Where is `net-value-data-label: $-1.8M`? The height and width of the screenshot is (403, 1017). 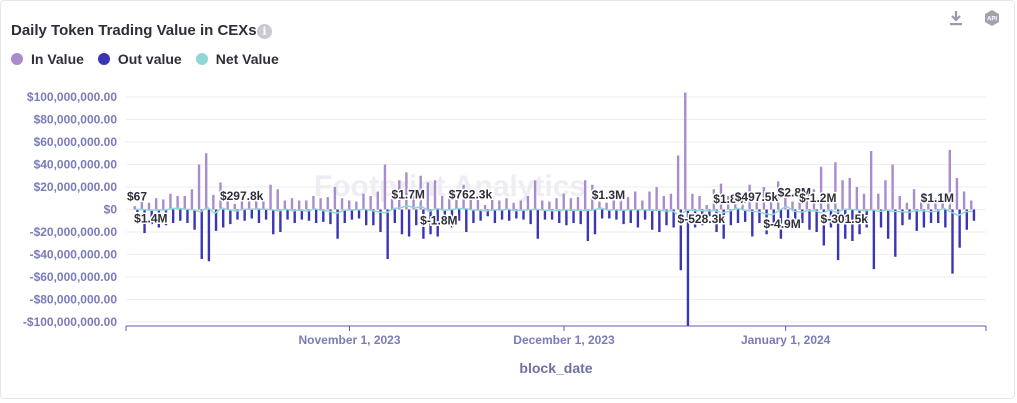
net-value-data-label: $-1.8M is located at coordinates (438, 221).